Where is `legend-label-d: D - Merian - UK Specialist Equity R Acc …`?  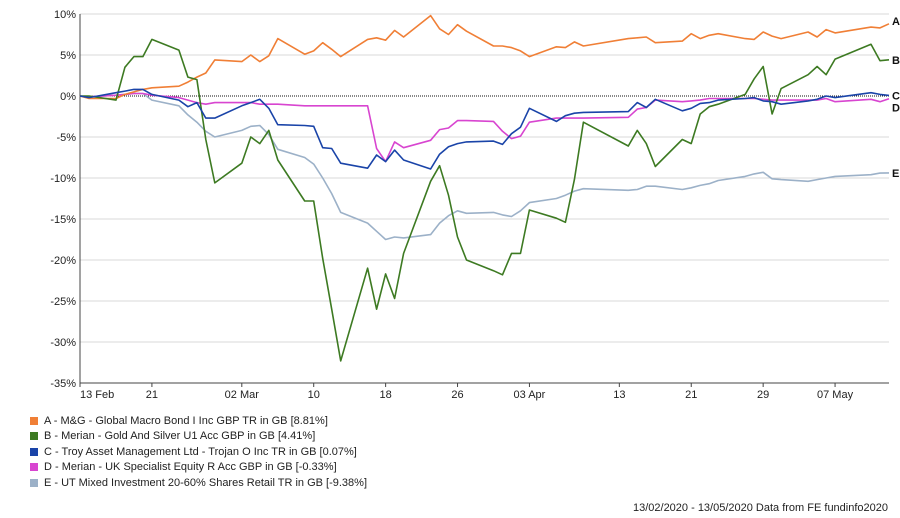
legend-label-d: D - Merian - UK Specialist Equity R Acc … is located at coordinates (190, 467).